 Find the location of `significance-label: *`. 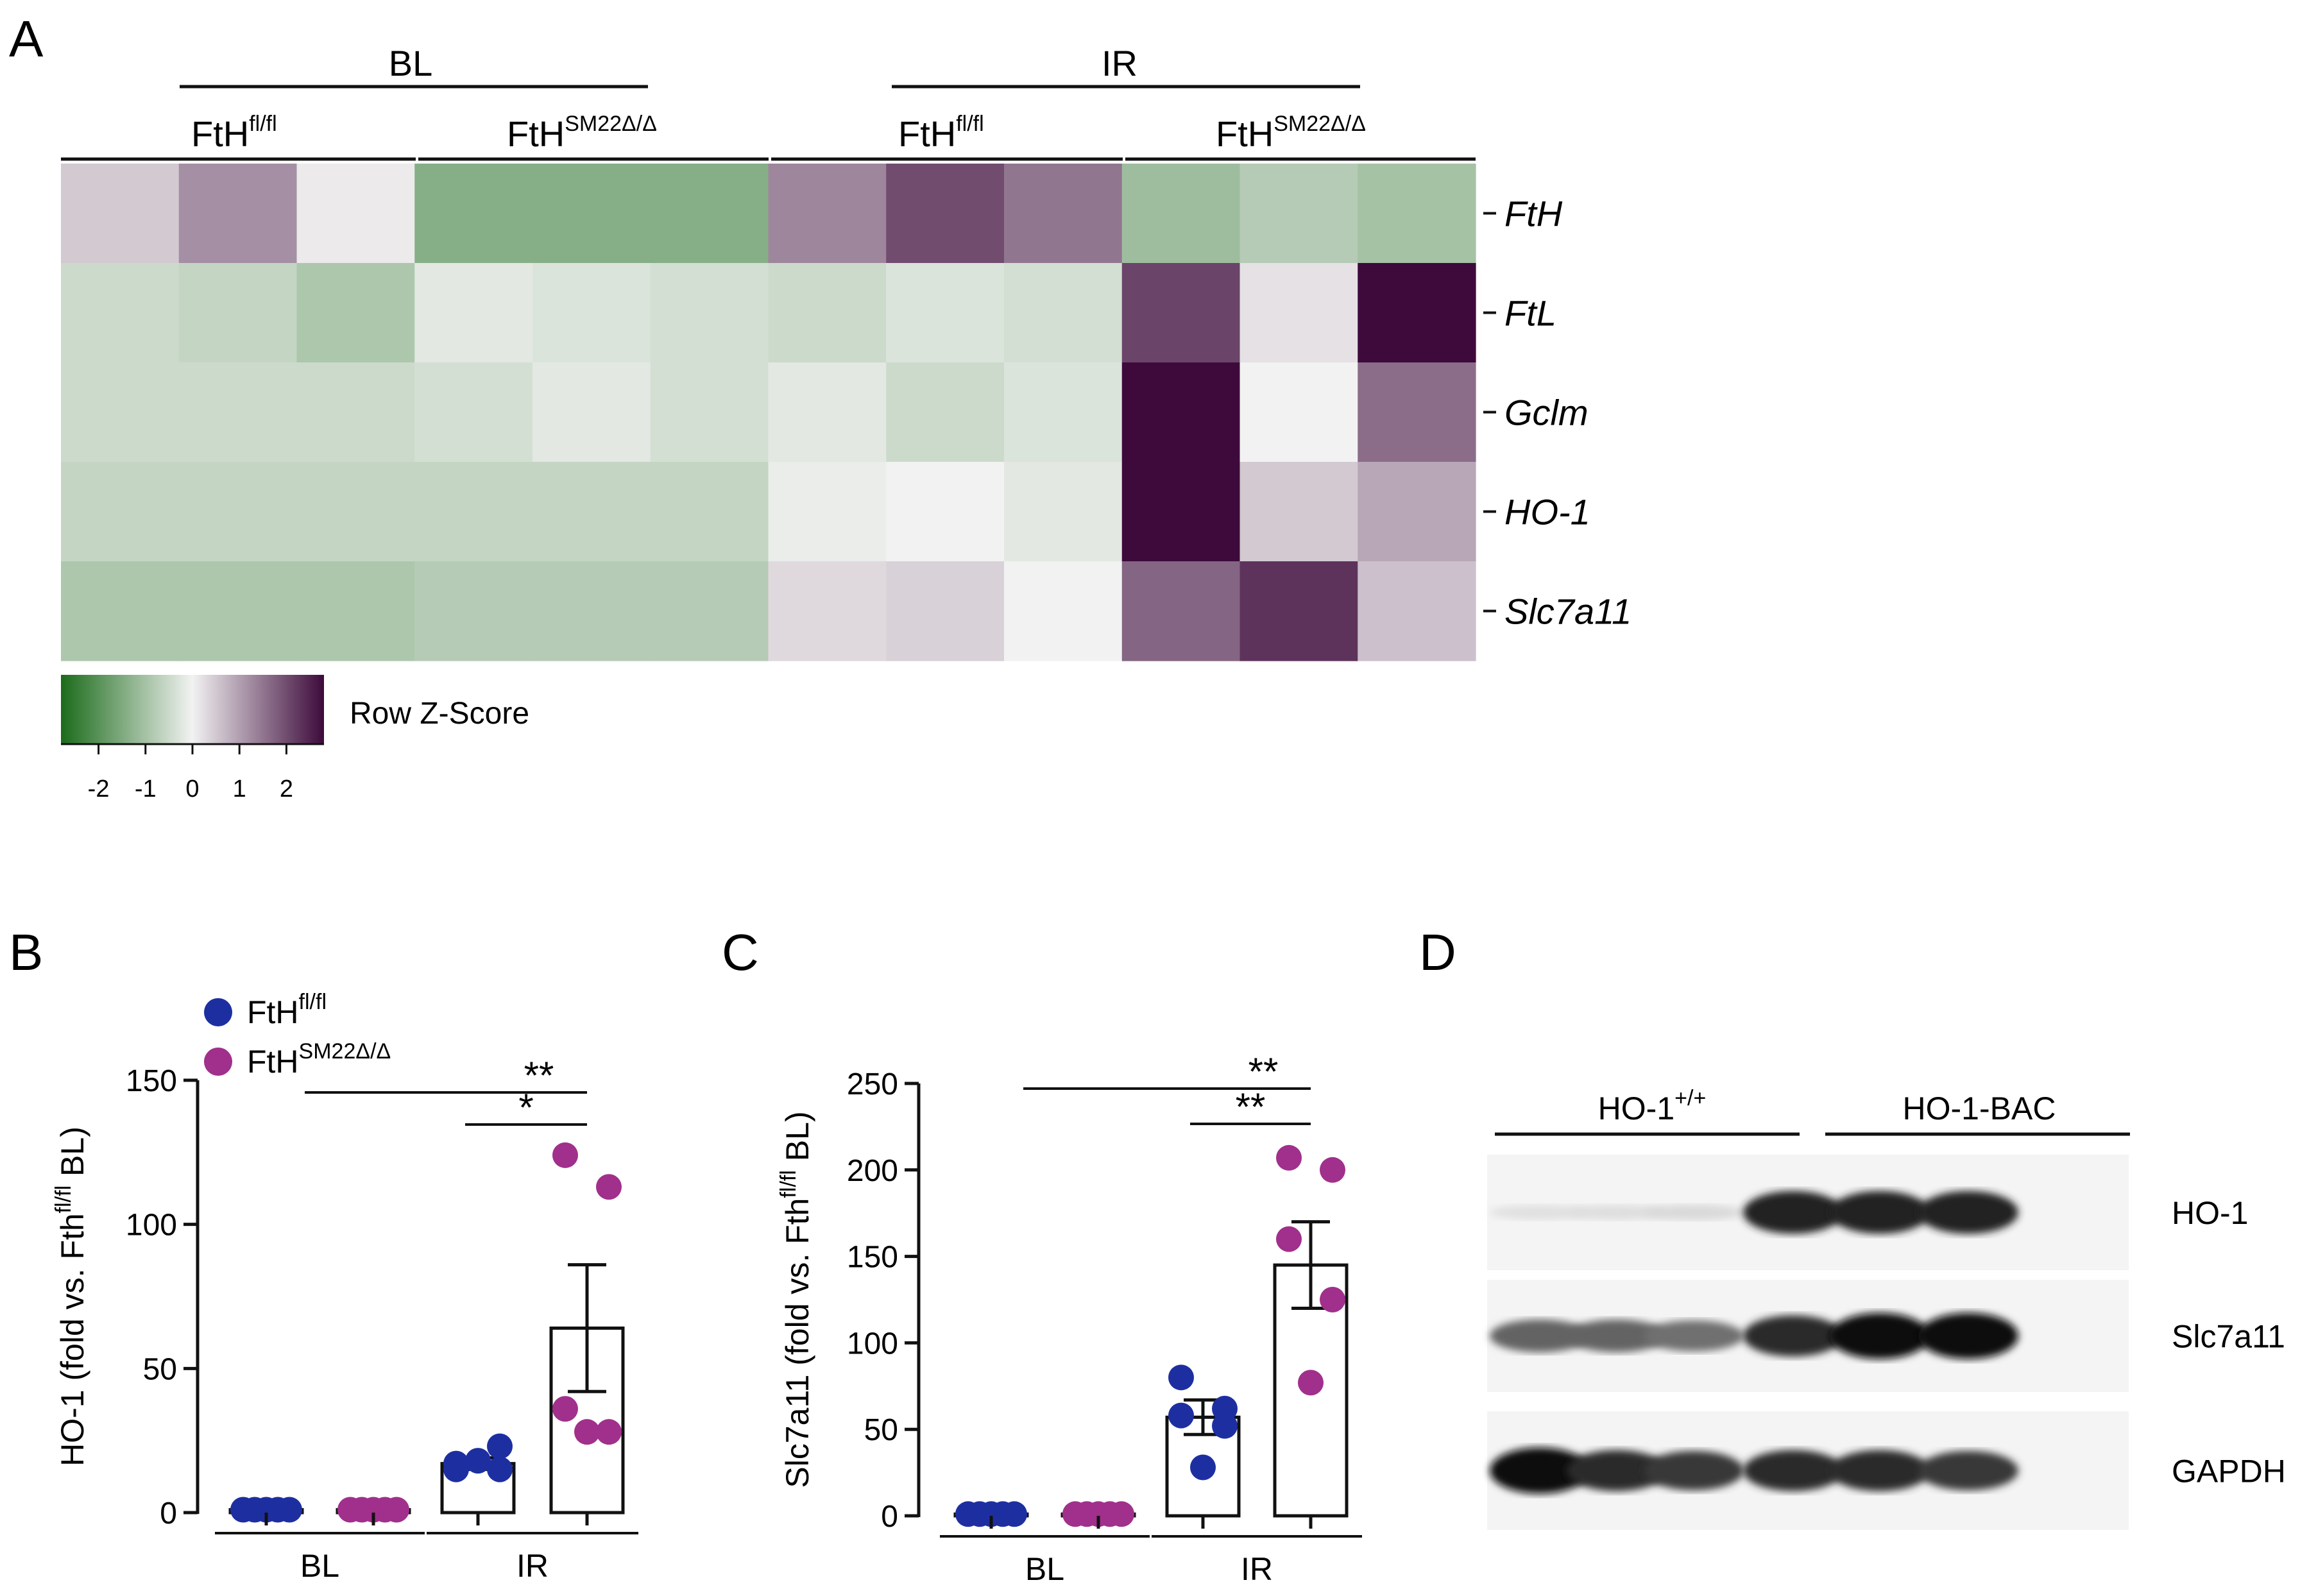

significance-label: * is located at coordinates (525, 1107).